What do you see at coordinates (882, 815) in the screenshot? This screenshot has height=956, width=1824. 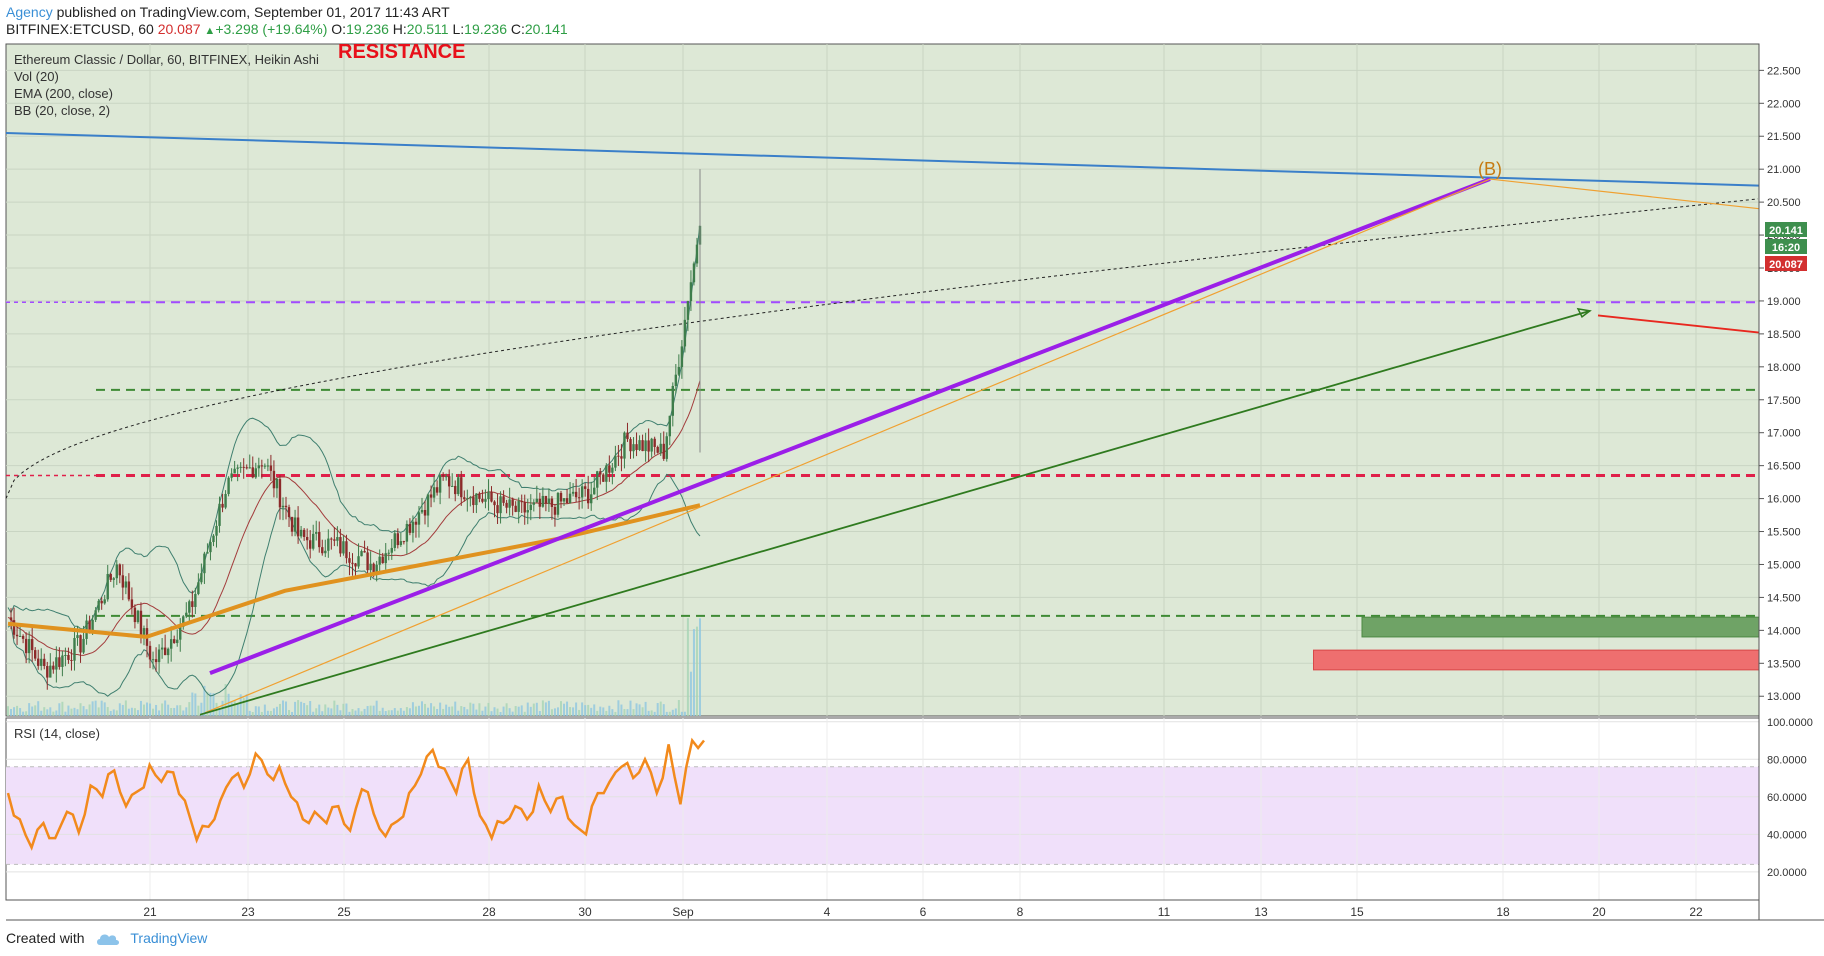 I see `rsi-band` at bounding box center [882, 815].